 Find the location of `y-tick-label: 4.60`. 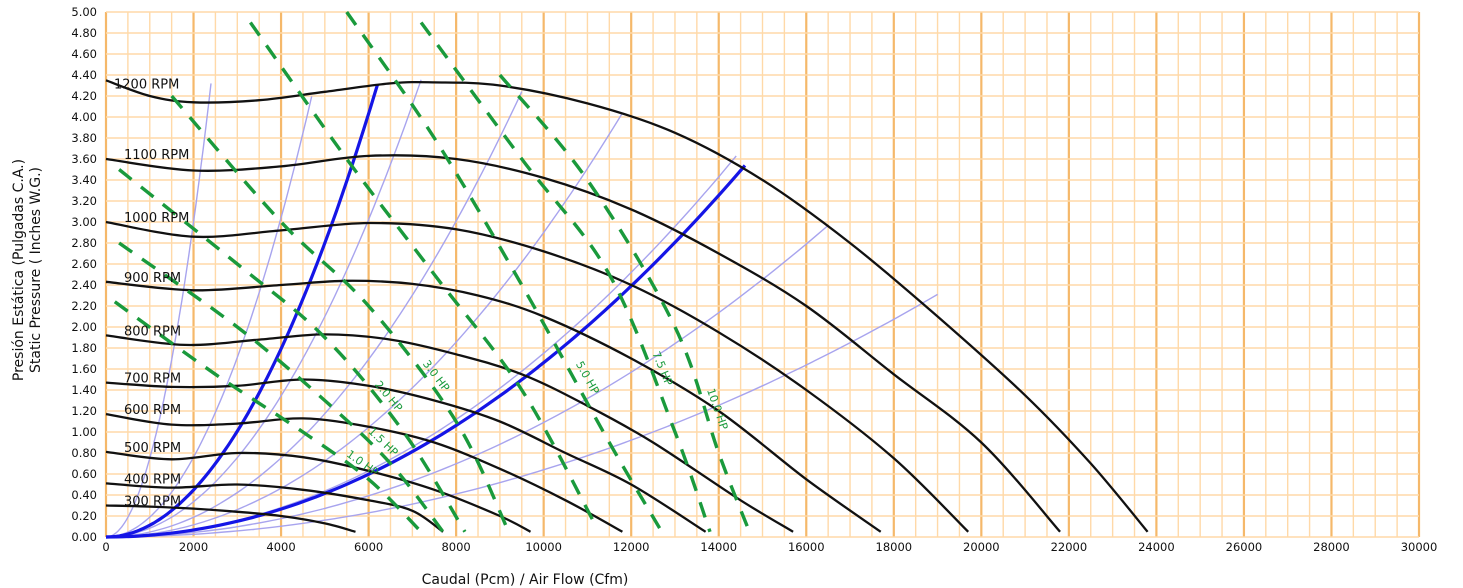

y-tick-label: 4.60 is located at coordinates (84, 54).